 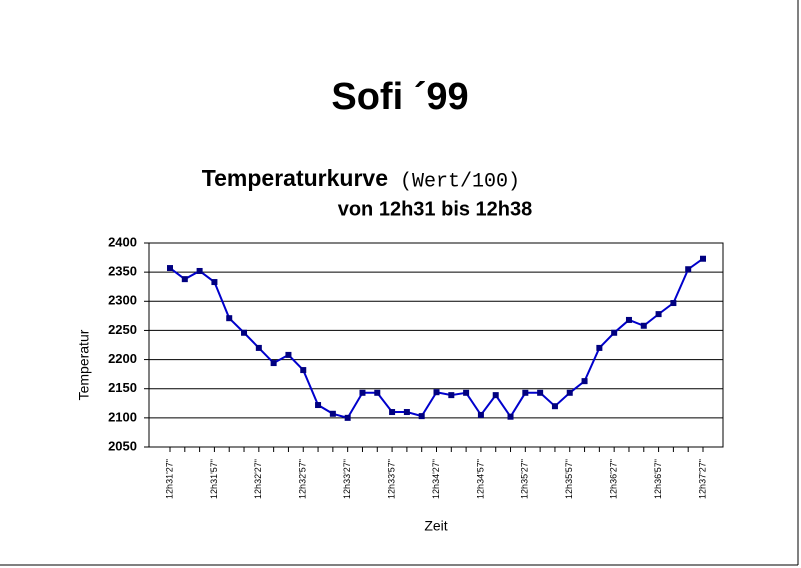 I want to click on x-tick-label: 12h31'27", so click(x=169, y=479).